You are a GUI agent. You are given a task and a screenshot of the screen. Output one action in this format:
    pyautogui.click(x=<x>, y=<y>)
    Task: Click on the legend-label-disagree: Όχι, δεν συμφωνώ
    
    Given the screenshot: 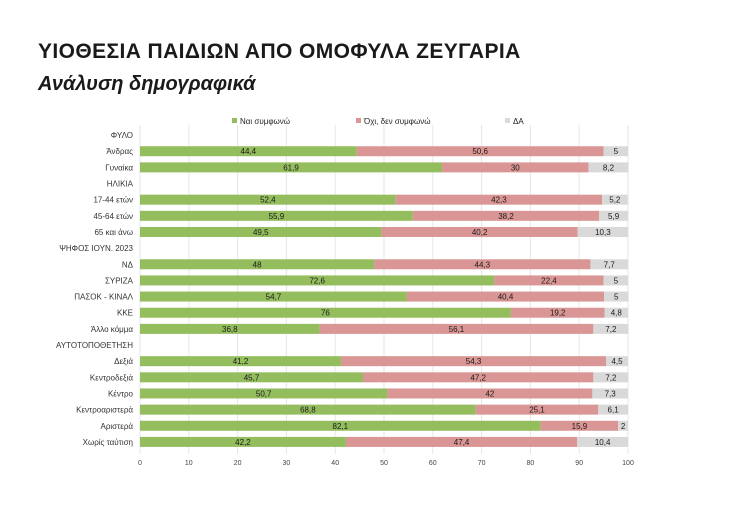 What is the action you would take?
    pyautogui.click(x=396, y=121)
    